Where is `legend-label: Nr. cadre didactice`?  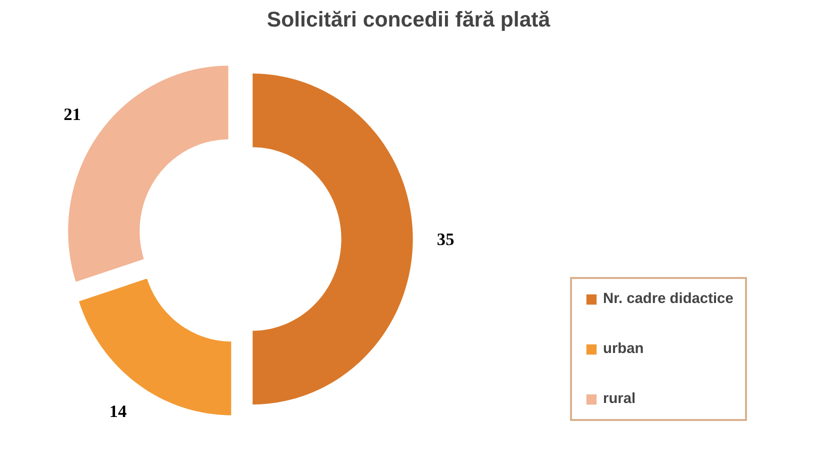
legend-label: Nr. cadre didactice is located at coordinates (668, 299).